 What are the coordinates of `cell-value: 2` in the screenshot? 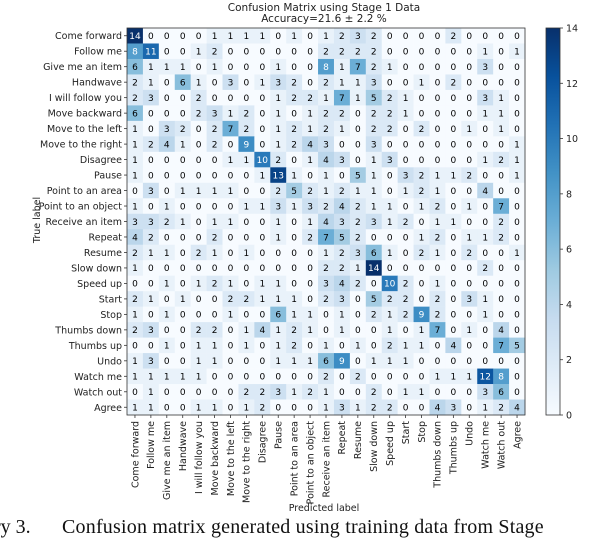 It's located at (135, 331).